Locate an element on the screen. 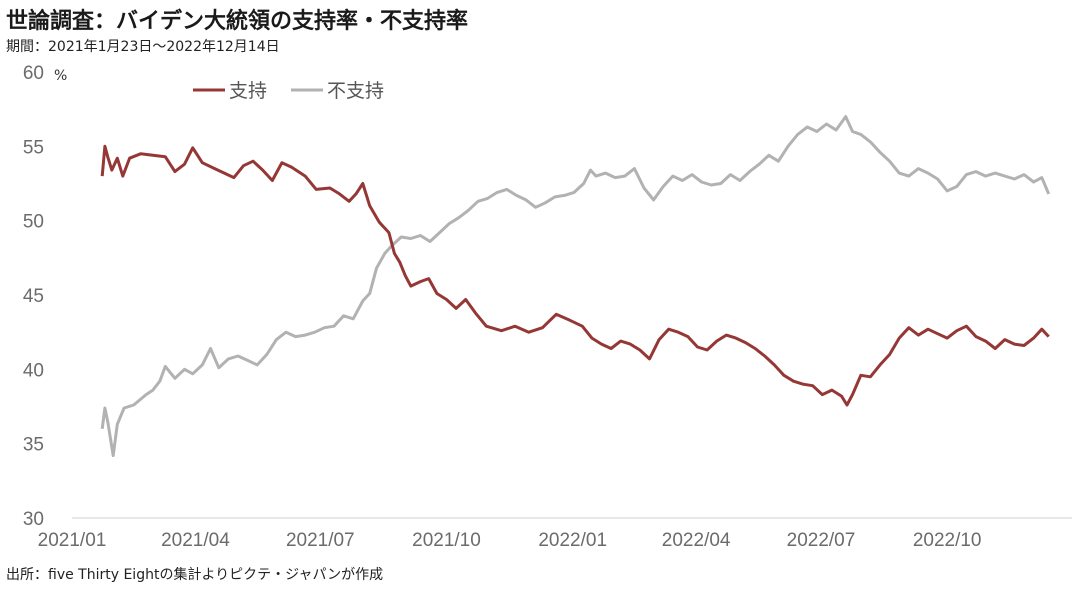  x-tick-label: 2021/04 is located at coordinates (195, 540).